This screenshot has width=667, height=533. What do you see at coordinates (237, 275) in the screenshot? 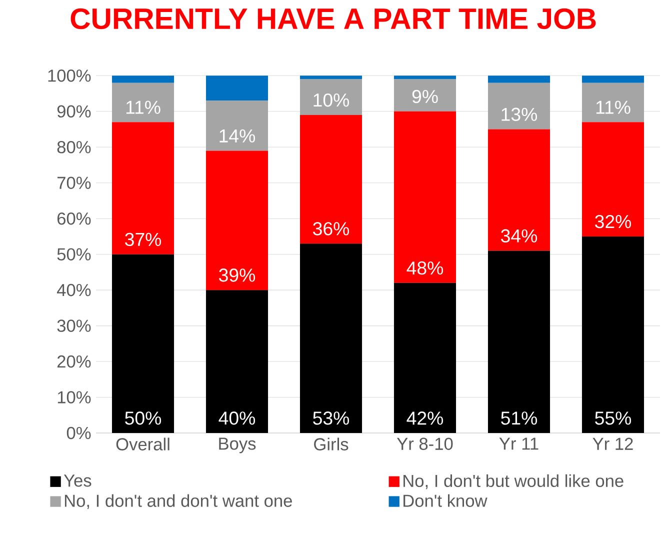
I see `data-label: 39%` at bounding box center [237, 275].